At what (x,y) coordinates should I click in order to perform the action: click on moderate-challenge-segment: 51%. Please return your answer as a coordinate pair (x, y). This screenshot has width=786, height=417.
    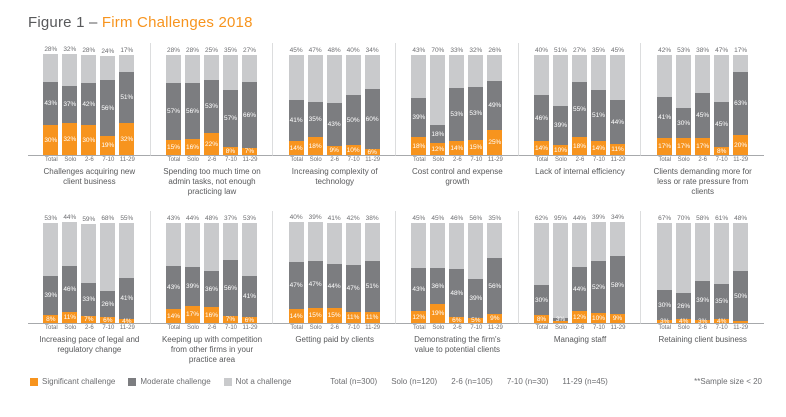
    Looking at the image, I should click on (127, 97).